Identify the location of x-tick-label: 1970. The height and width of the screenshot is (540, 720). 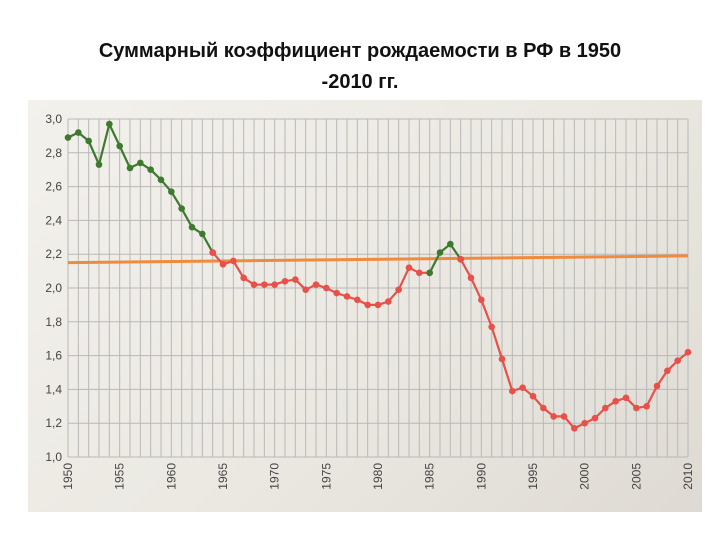
(275, 476).